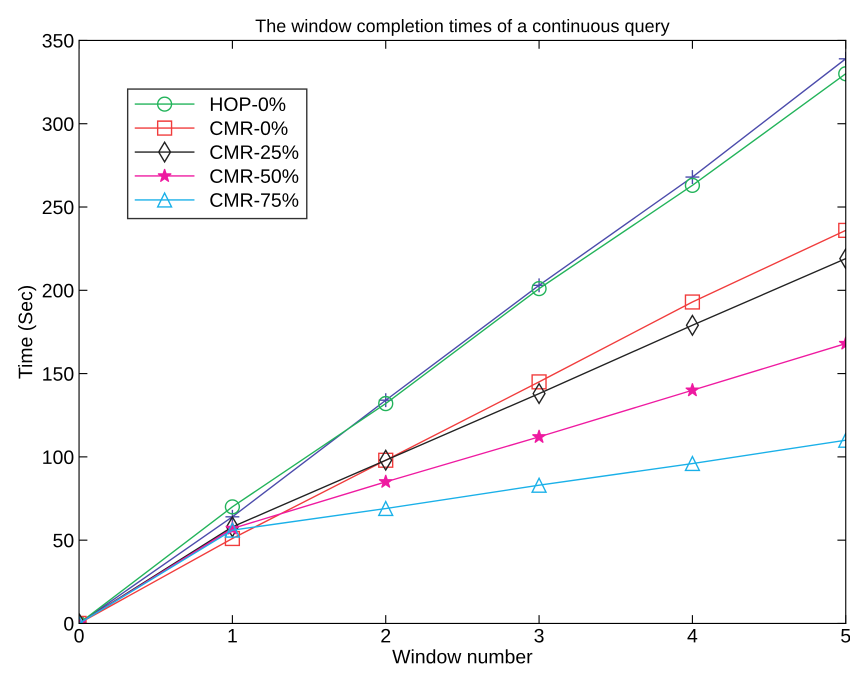 This screenshot has width=850, height=674. Describe the element at coordinates (58, 124) in the screenshot. I see `y-tick-label: 300` at that location.